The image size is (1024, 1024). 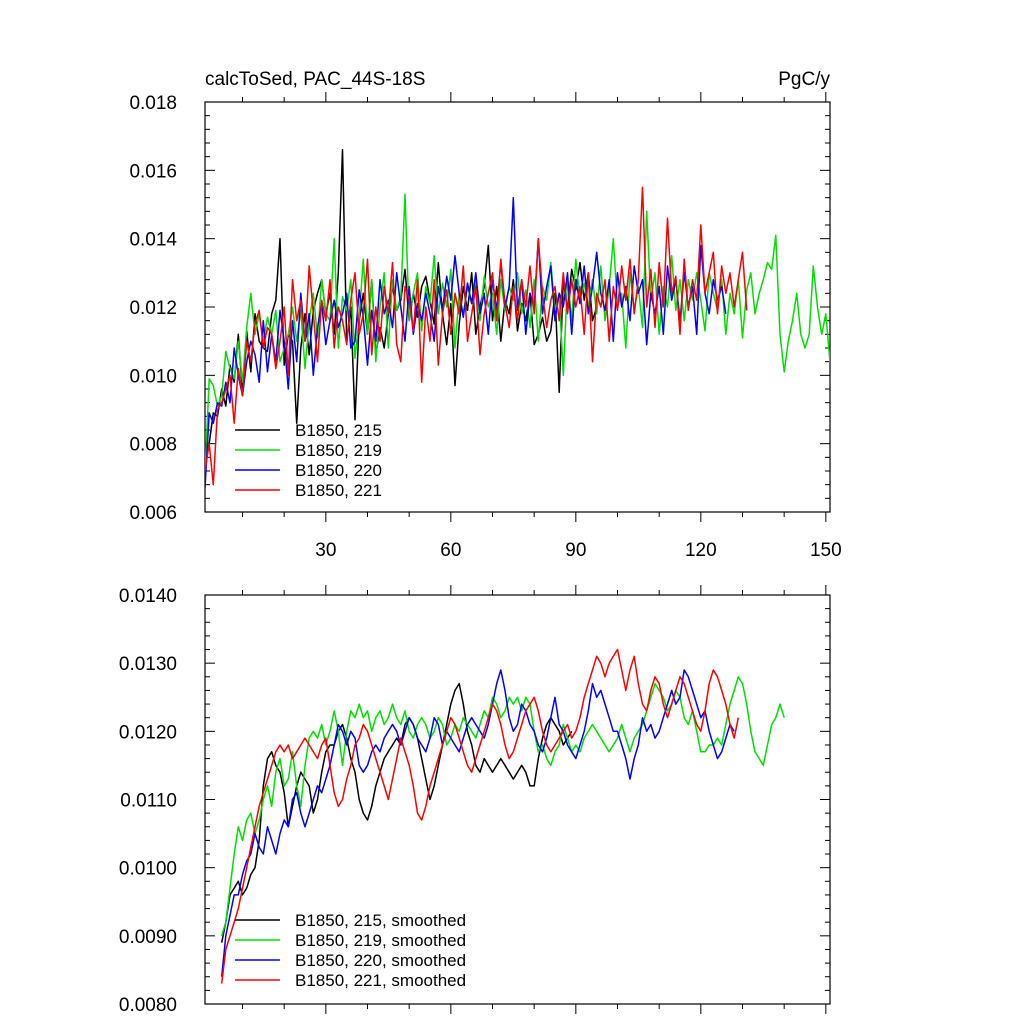 I want to click on bottom-y-tick-label: 0.0080, so click(x=148, y=1005).